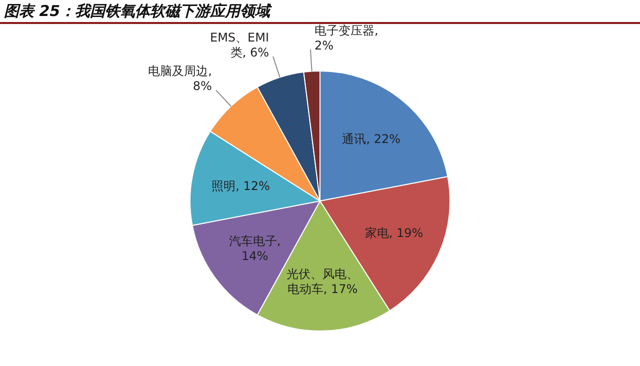 This screenshot has height=366, width=640. What do you see at coordinates (346, 37) in the screenshot?
I see `slice-label: 电子变压器, 2%` at bounding box center [346, 37].